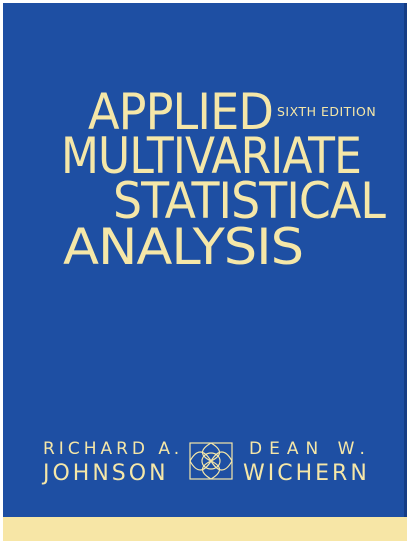 This screenshot has width=412, height=550. Describe the element at coordinates (181, 112) in the screenshot. I see `title-line-applied: APPLIED` at that location.